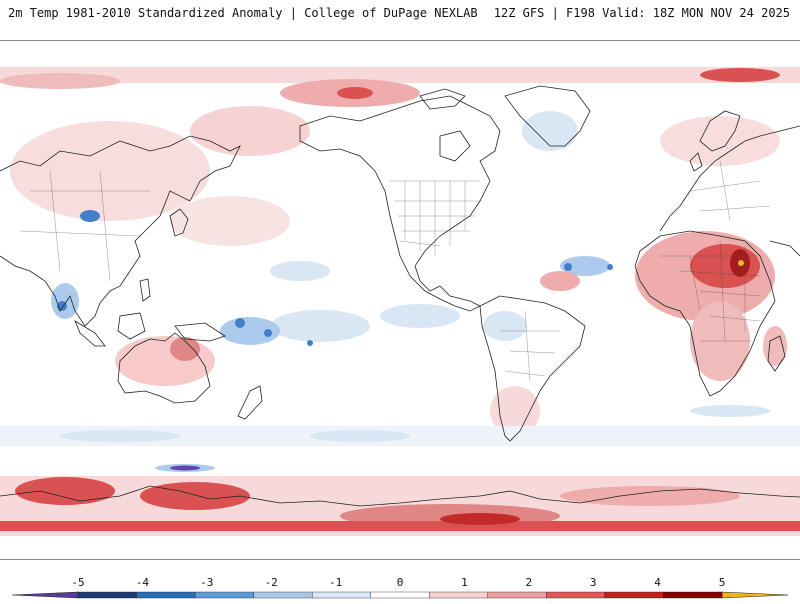  I want to click on asia-borders, so click(84, 226).